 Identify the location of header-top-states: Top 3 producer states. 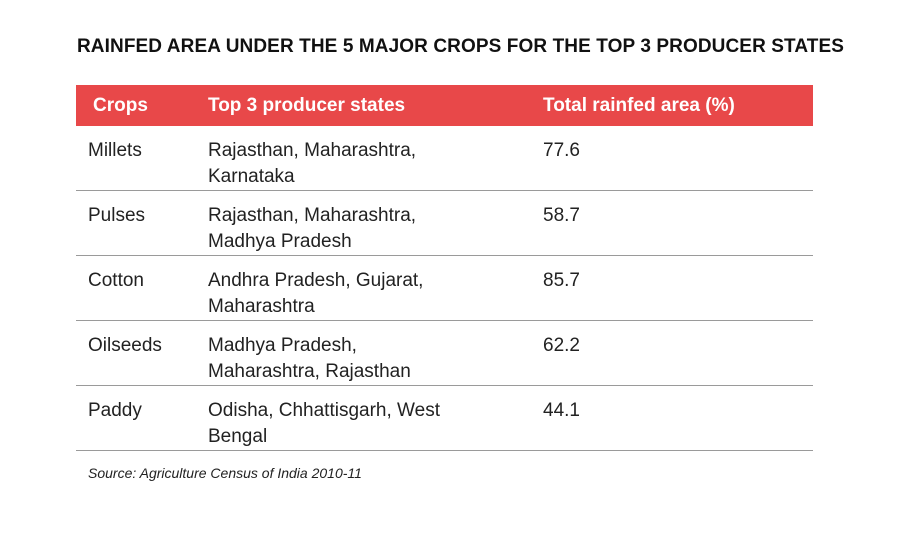
(307, 105).